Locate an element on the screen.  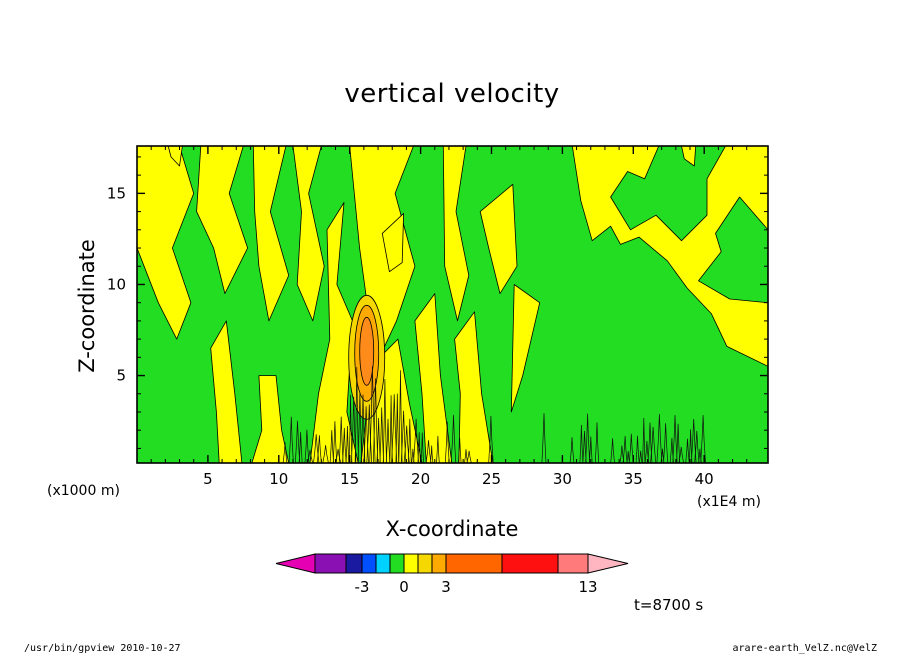
colorbar-label: 13 is located at coordinates (587, 587).